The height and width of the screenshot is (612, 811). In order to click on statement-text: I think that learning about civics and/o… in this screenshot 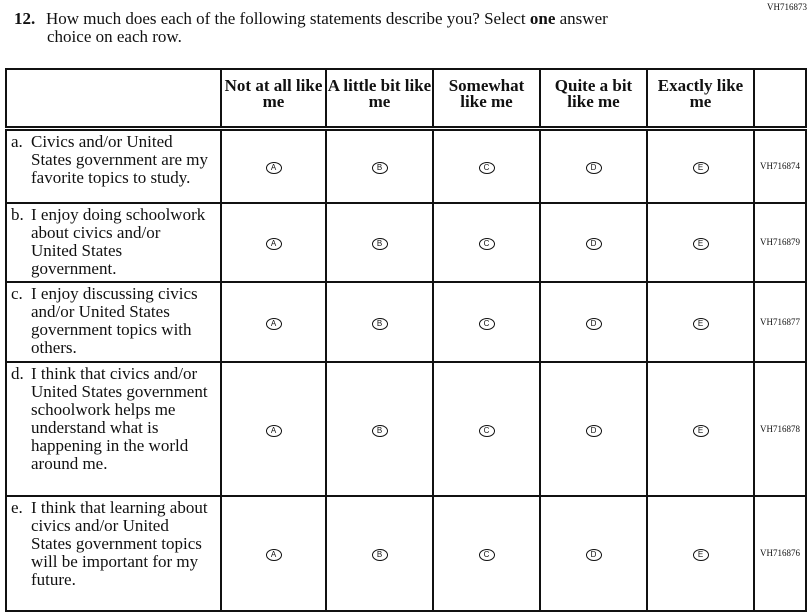, I will do `click(119, 543)`.